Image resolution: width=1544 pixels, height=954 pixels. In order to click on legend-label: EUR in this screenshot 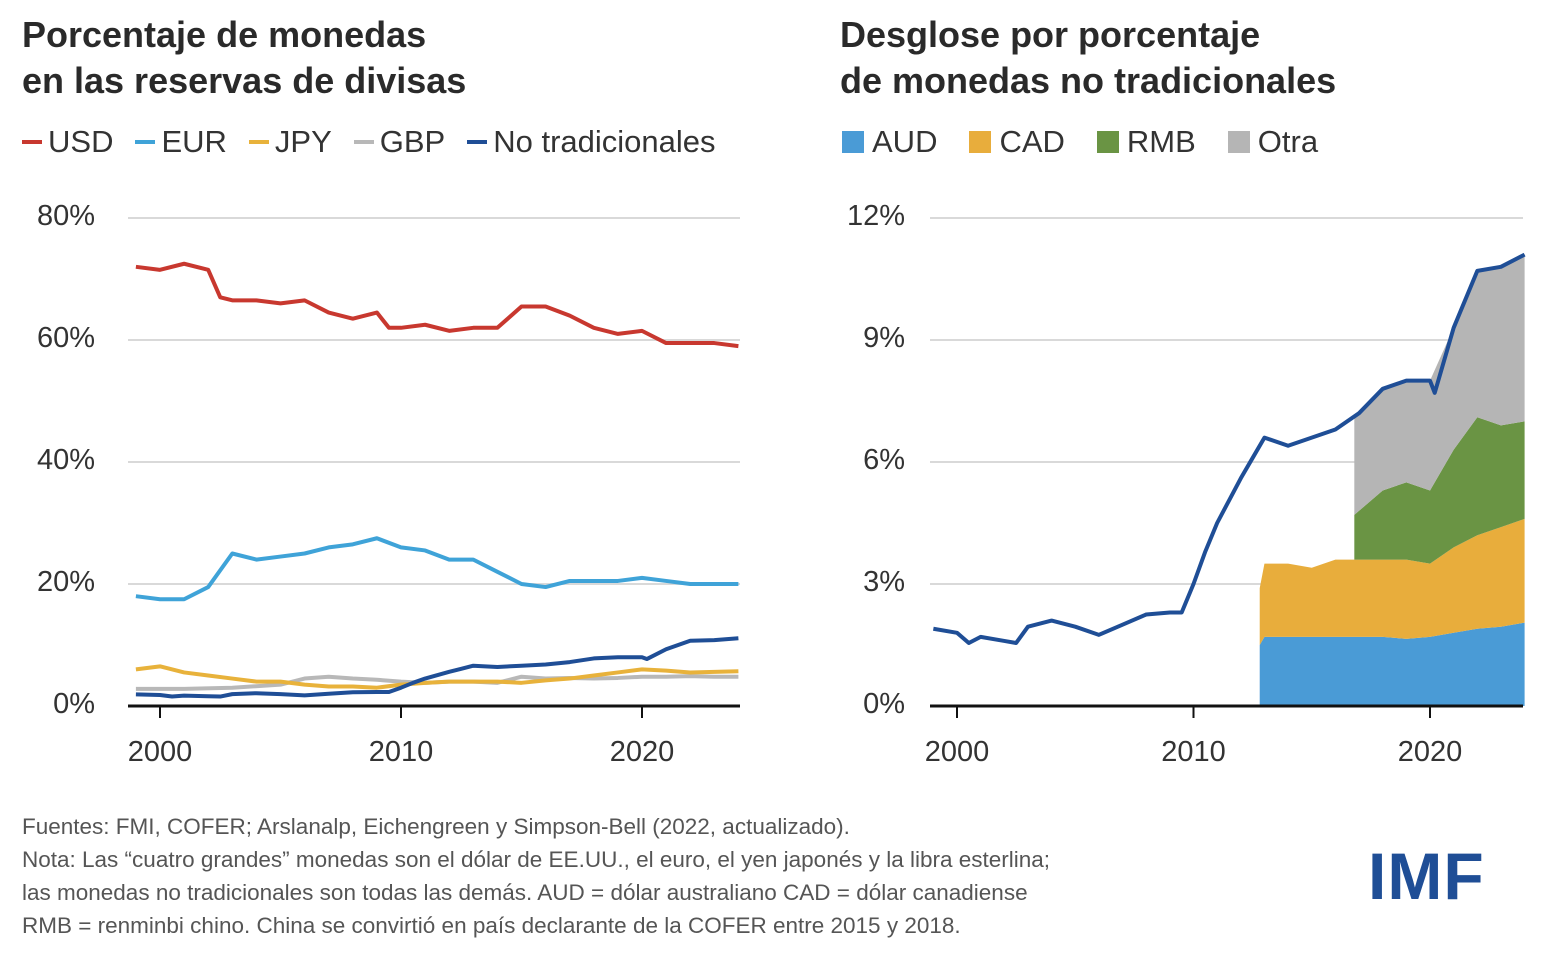, I will do `click(194, 141)`.